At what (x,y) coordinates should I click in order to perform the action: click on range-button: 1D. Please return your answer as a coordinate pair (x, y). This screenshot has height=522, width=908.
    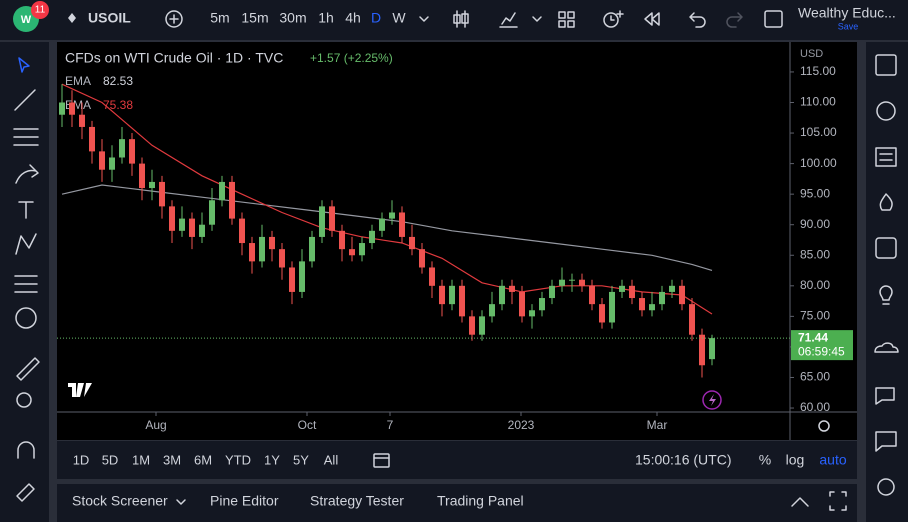
    Looking at the image, I should click on (81, 459).